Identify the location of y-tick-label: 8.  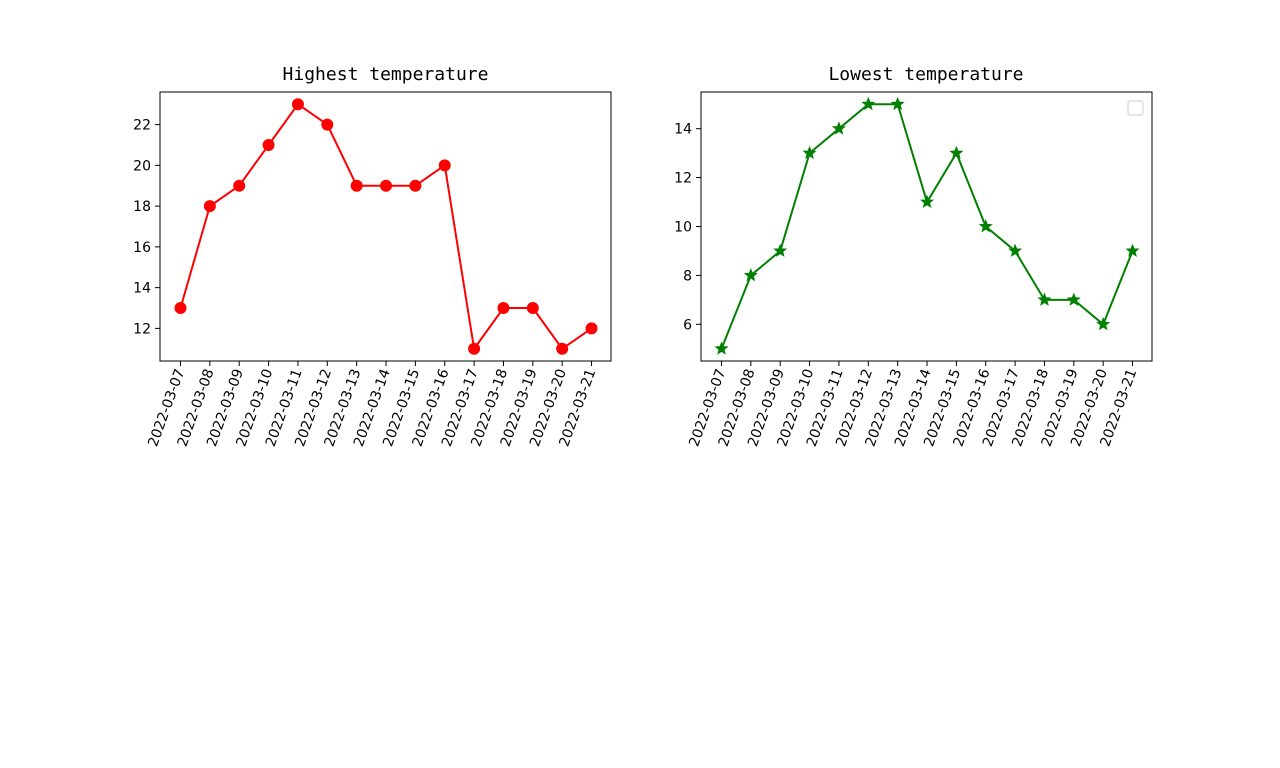
(687, 276).